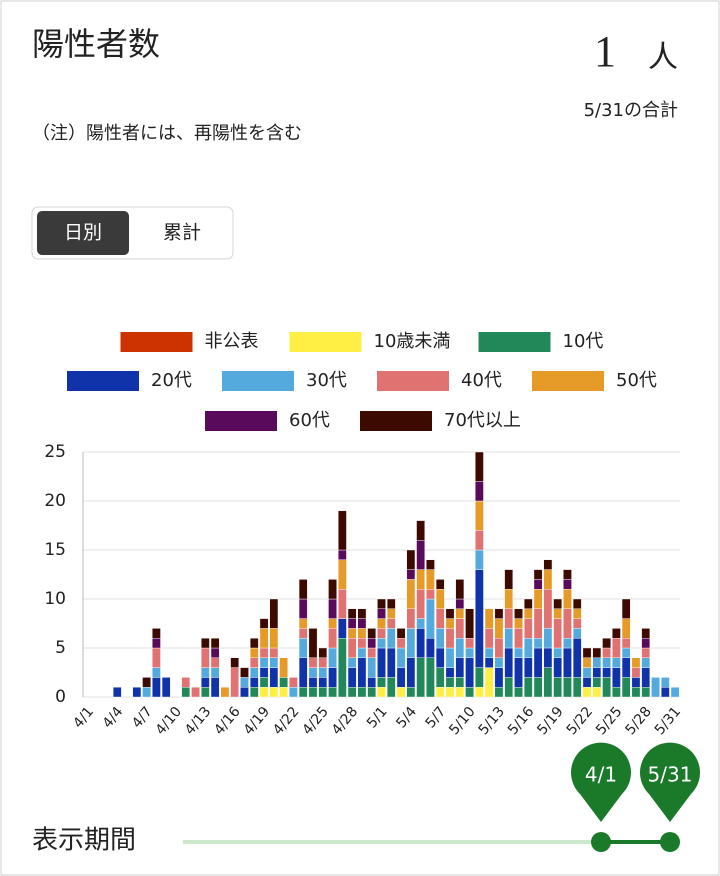  What do you see at coordinates (55, 452) in the screenshot?
I see `y-tick-label: 25` at bounding box center [55, 452].